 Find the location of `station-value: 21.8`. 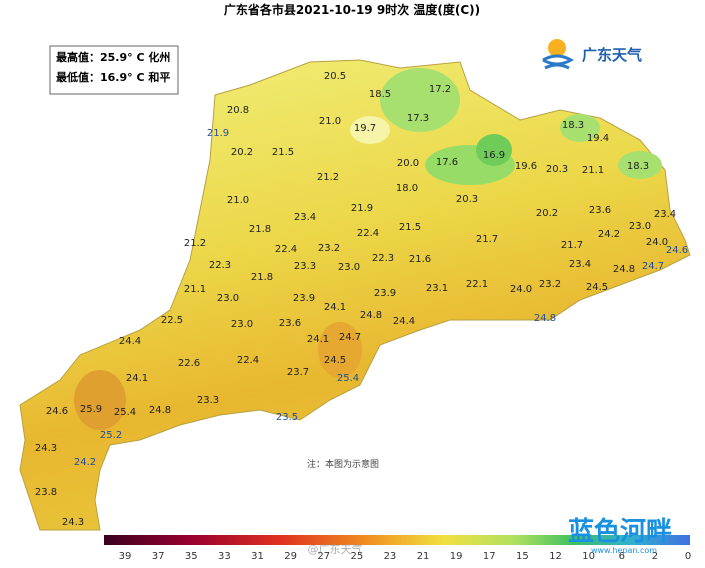

station-value: 21.8 is located at coordinates (262, 277).